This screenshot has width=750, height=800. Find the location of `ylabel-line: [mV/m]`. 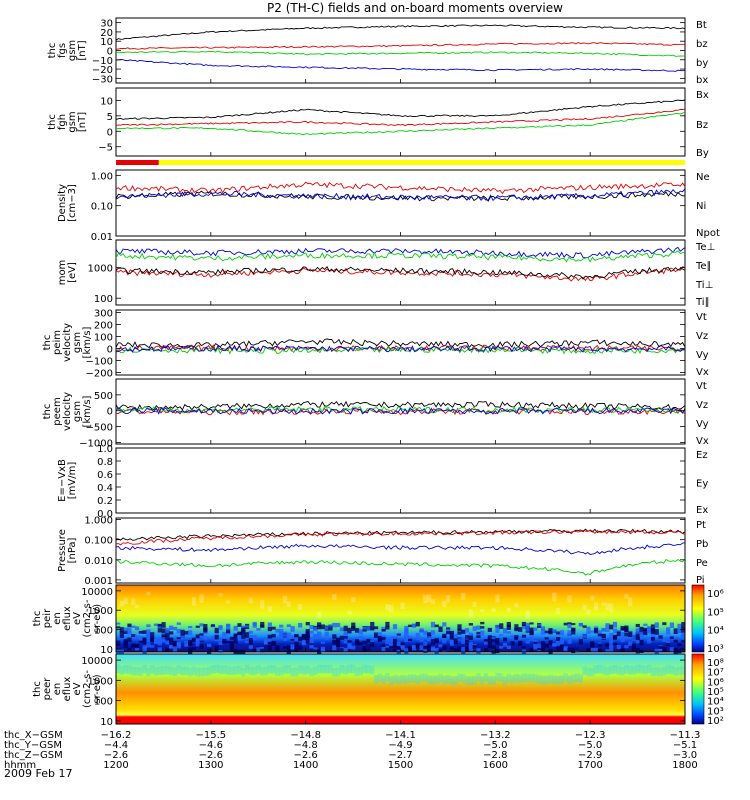

ylabel-line: [mV/m] is located at coordinates (72, 481).